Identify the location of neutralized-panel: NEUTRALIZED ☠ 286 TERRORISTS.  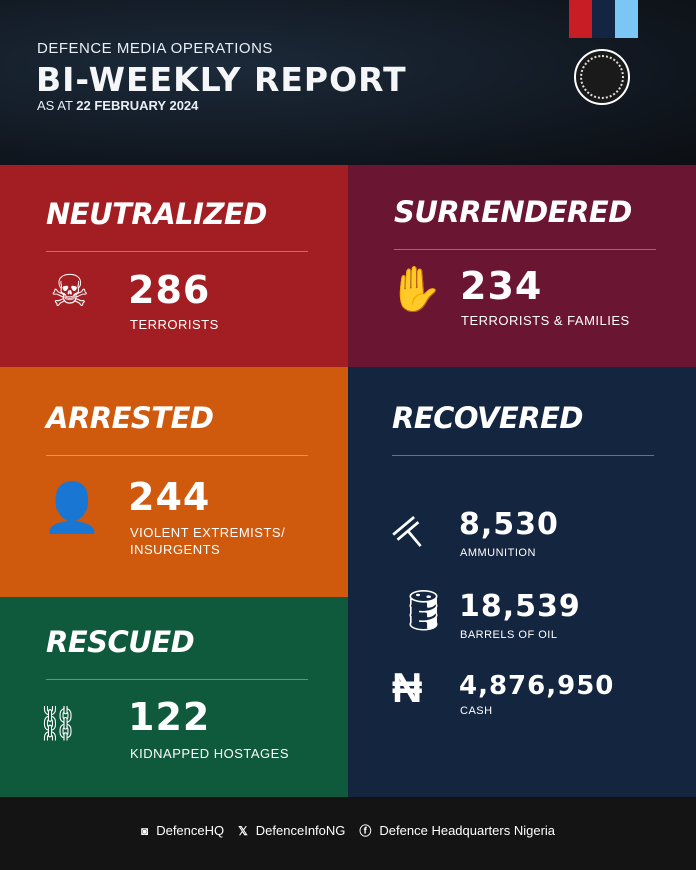
(174, 266).